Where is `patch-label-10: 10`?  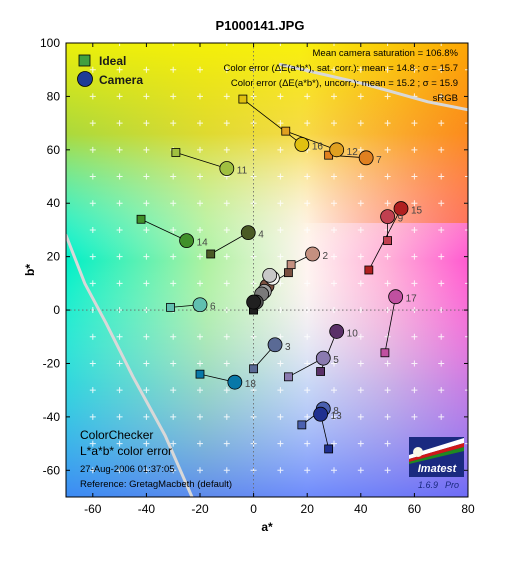 patch-label-10: 10 is located at coordinates (353, 333).